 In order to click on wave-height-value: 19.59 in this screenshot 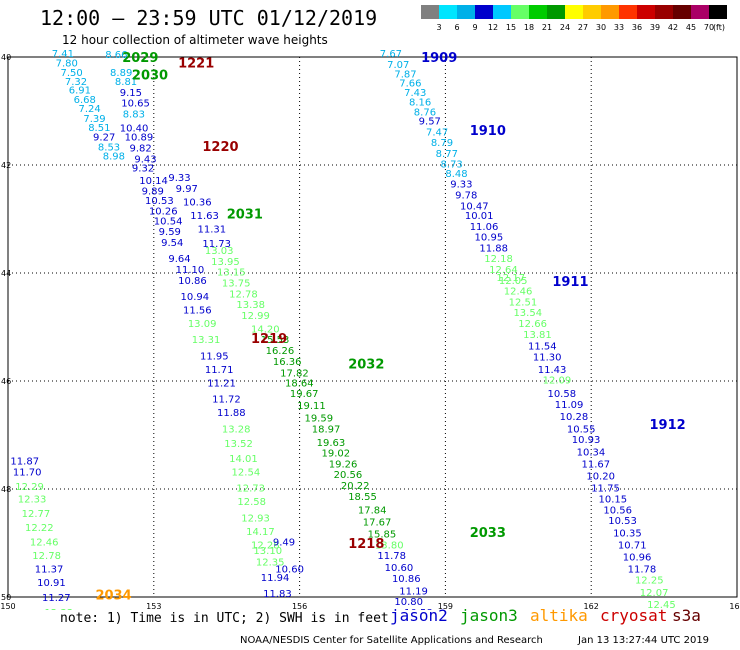, I will do `click(318, 419)`.